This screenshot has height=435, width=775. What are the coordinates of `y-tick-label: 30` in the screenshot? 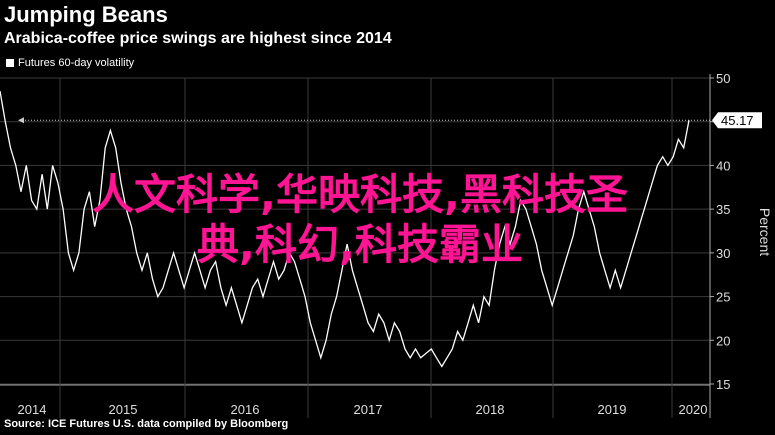 It's located at (723, 253).